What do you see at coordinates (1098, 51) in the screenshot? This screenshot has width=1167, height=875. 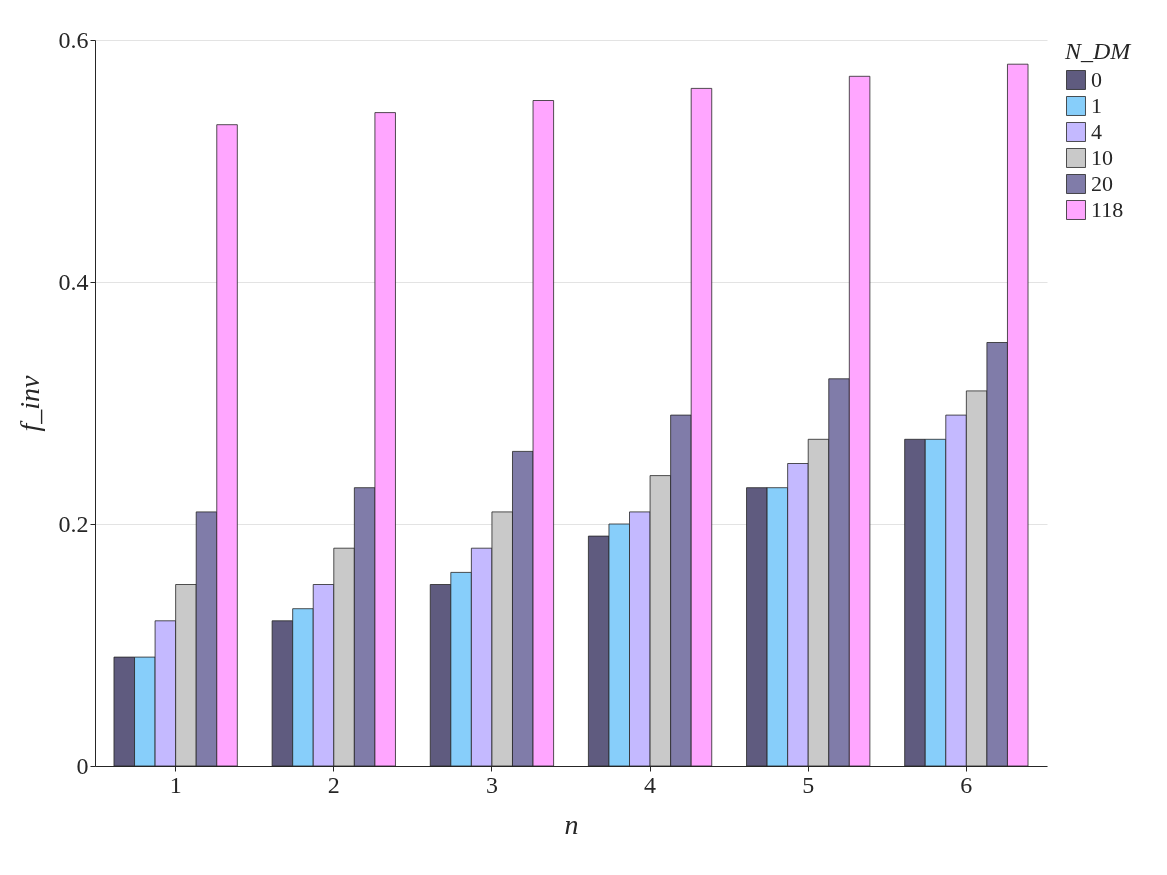 I see `legend-title: N_DM` at bounding box center [1098, 51].